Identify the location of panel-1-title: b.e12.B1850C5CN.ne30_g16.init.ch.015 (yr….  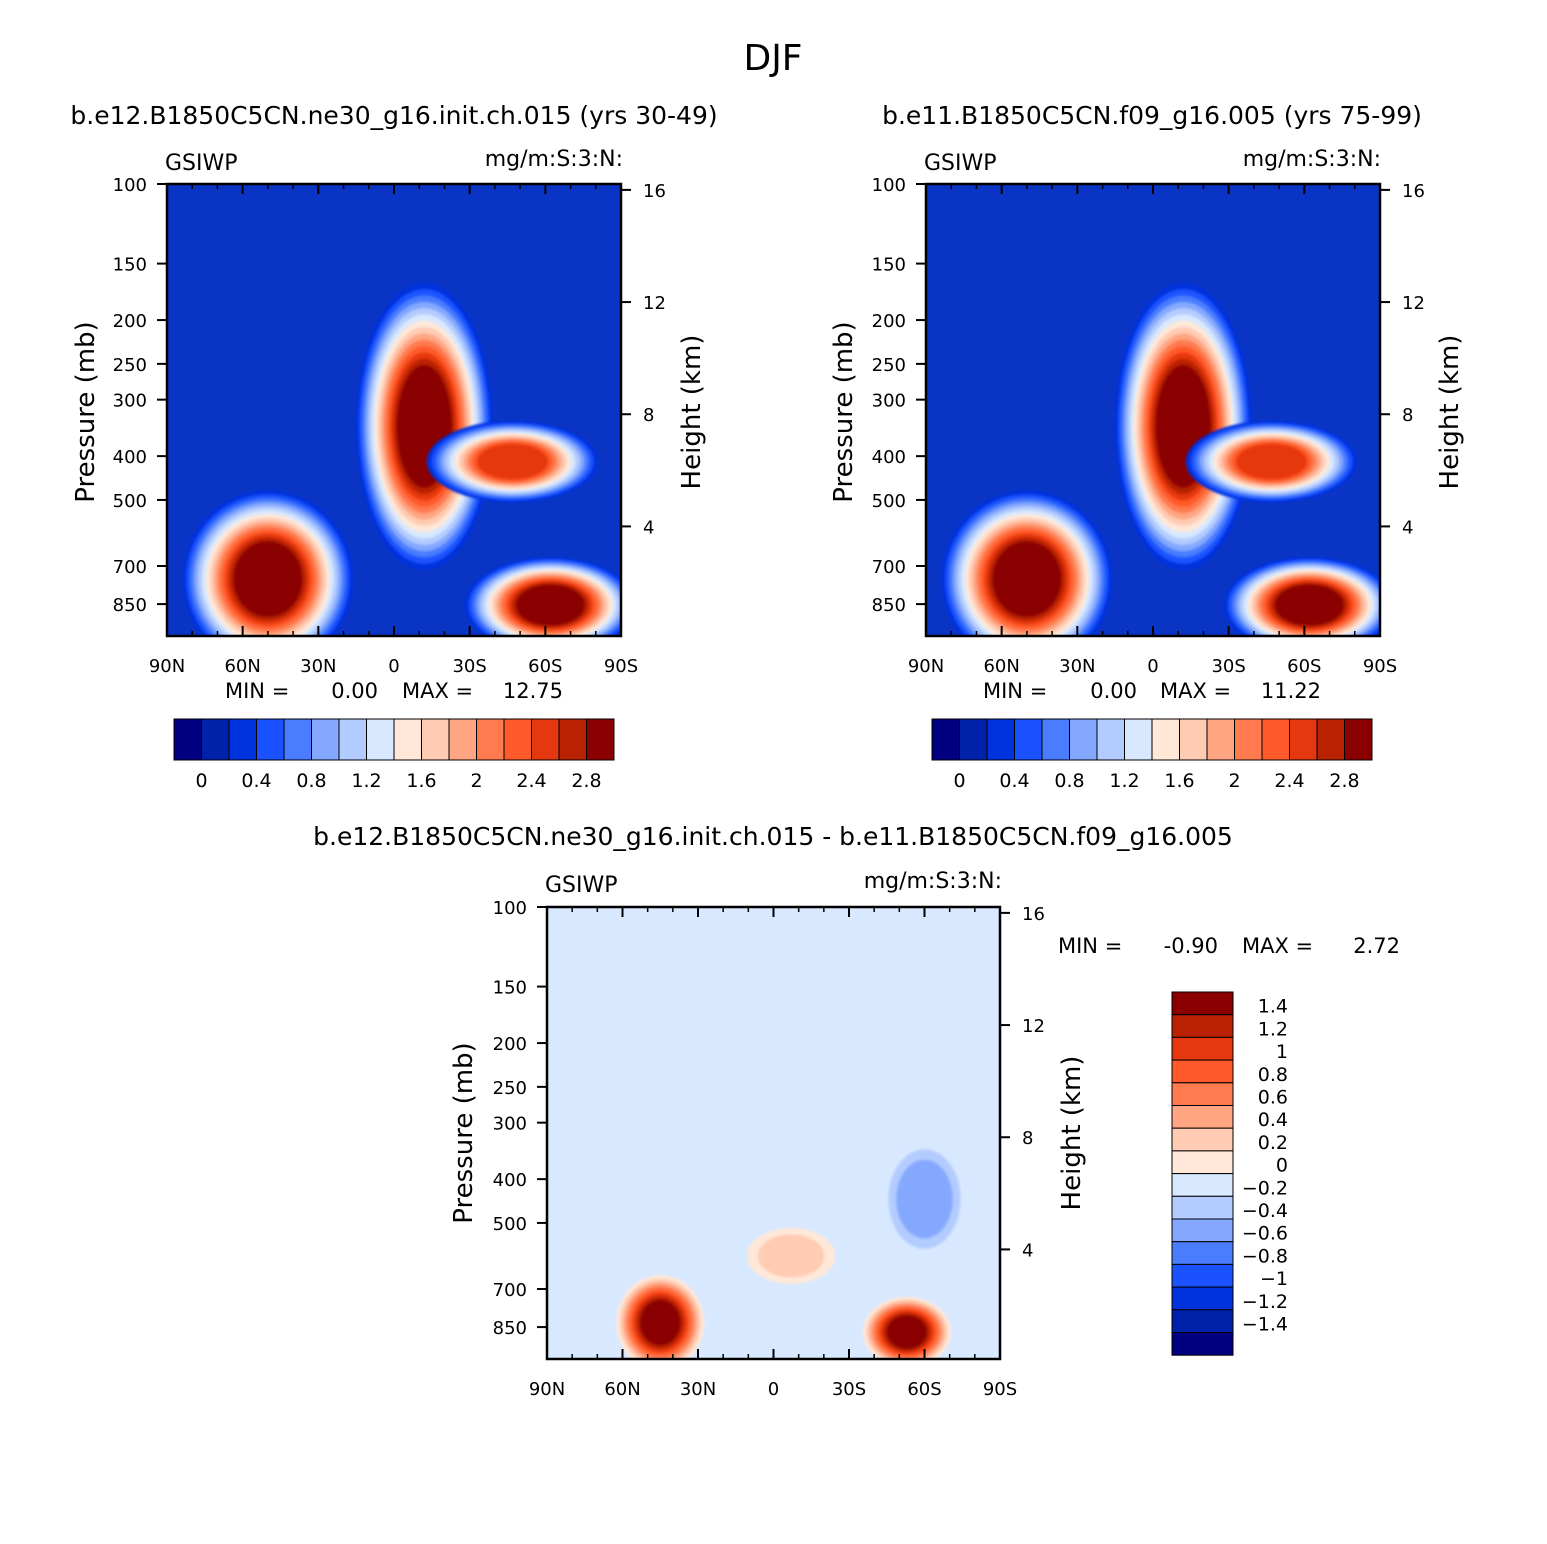
(393, 115).